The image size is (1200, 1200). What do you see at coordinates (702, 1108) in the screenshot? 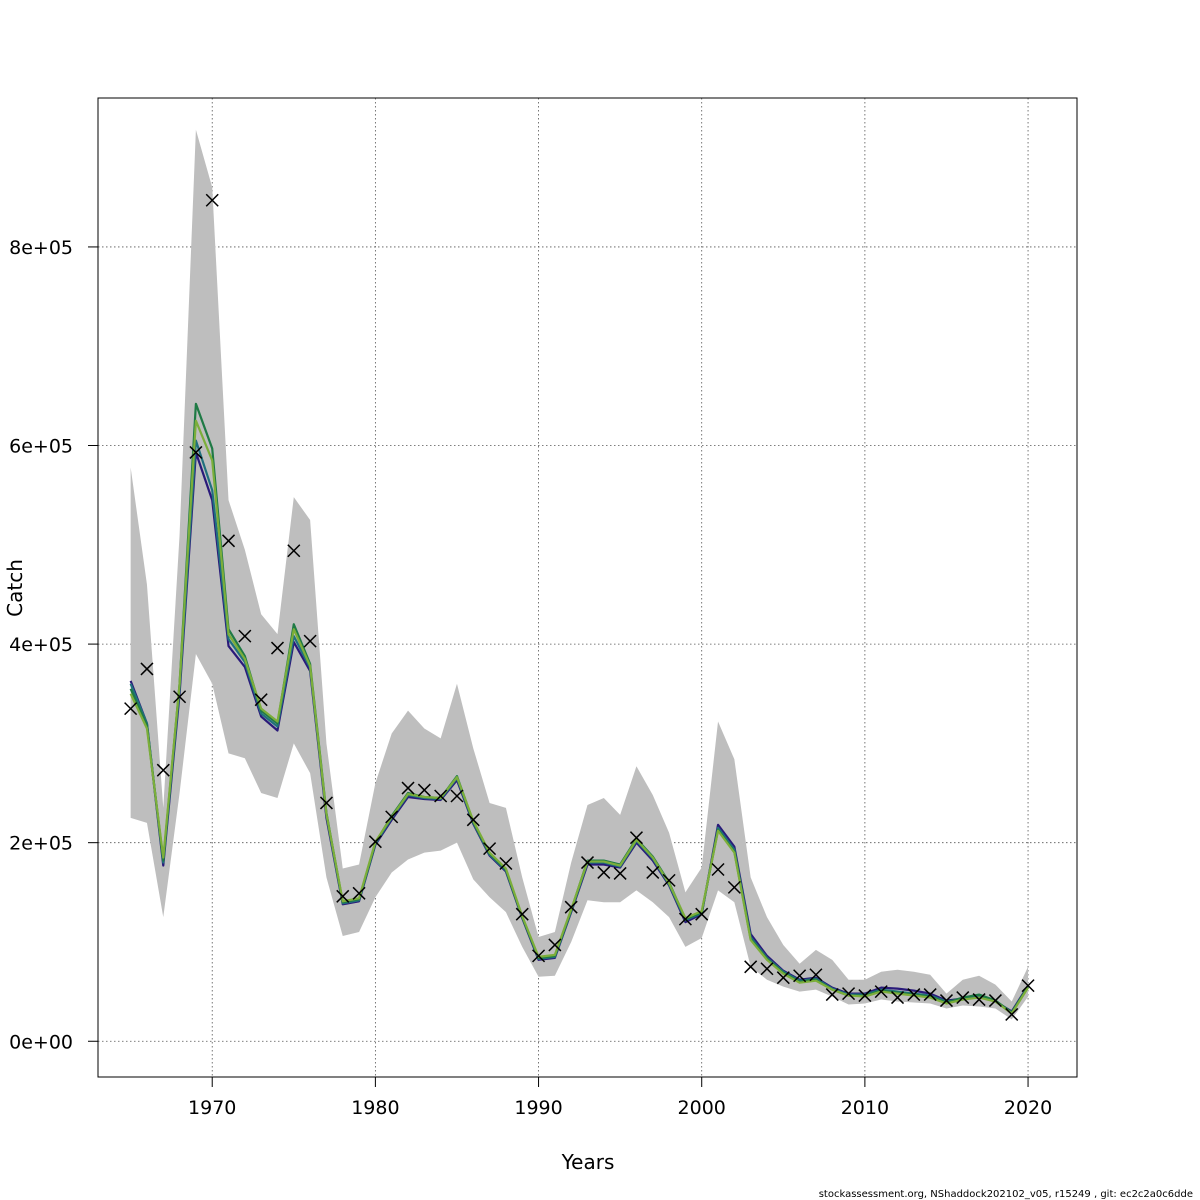
I see `x-tick-label: 2000` at bounding box center [702, 1108].